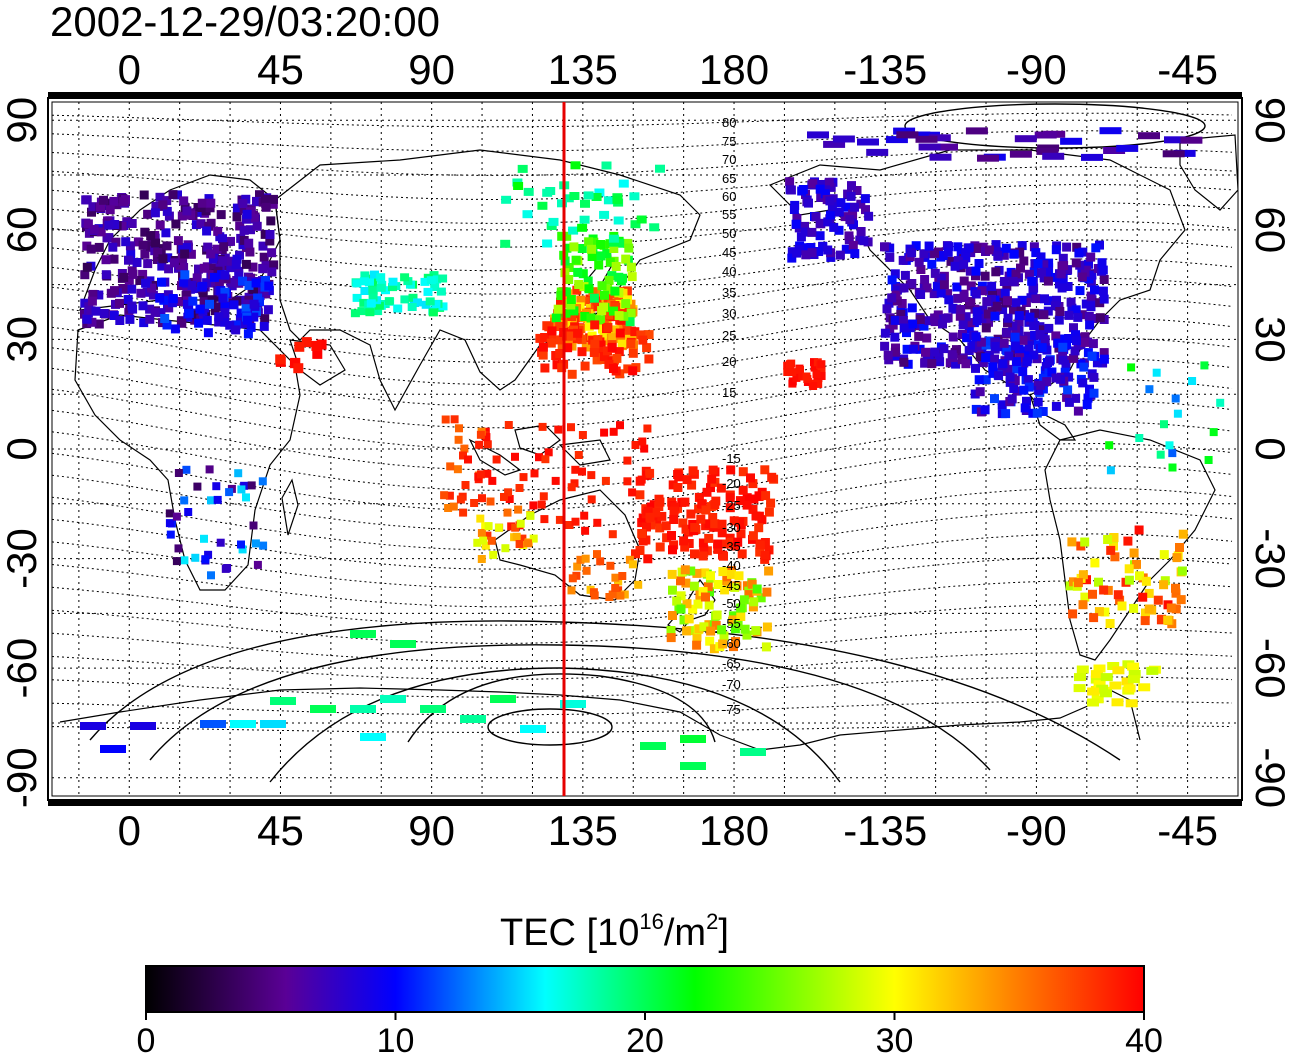 The image size is (1292, 1057). What do you see at coordinates (731, 565) in the screenshot?
I see `contour-label: -40` at bounding box center [731, 565].